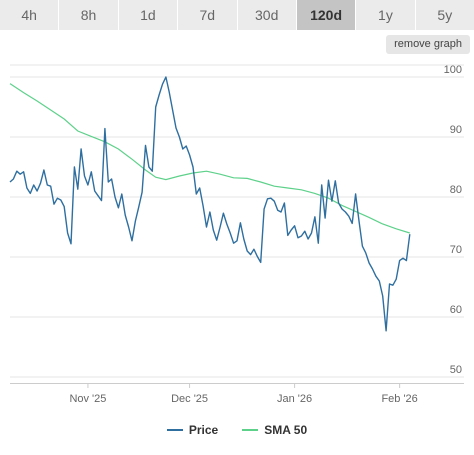 Image resolution: width=474 pixels, height=455 pixels. What do you see at coordinates (174, 430) in the screenshot?
I see `legend-swatch-price` at bounding box center [174, 430].